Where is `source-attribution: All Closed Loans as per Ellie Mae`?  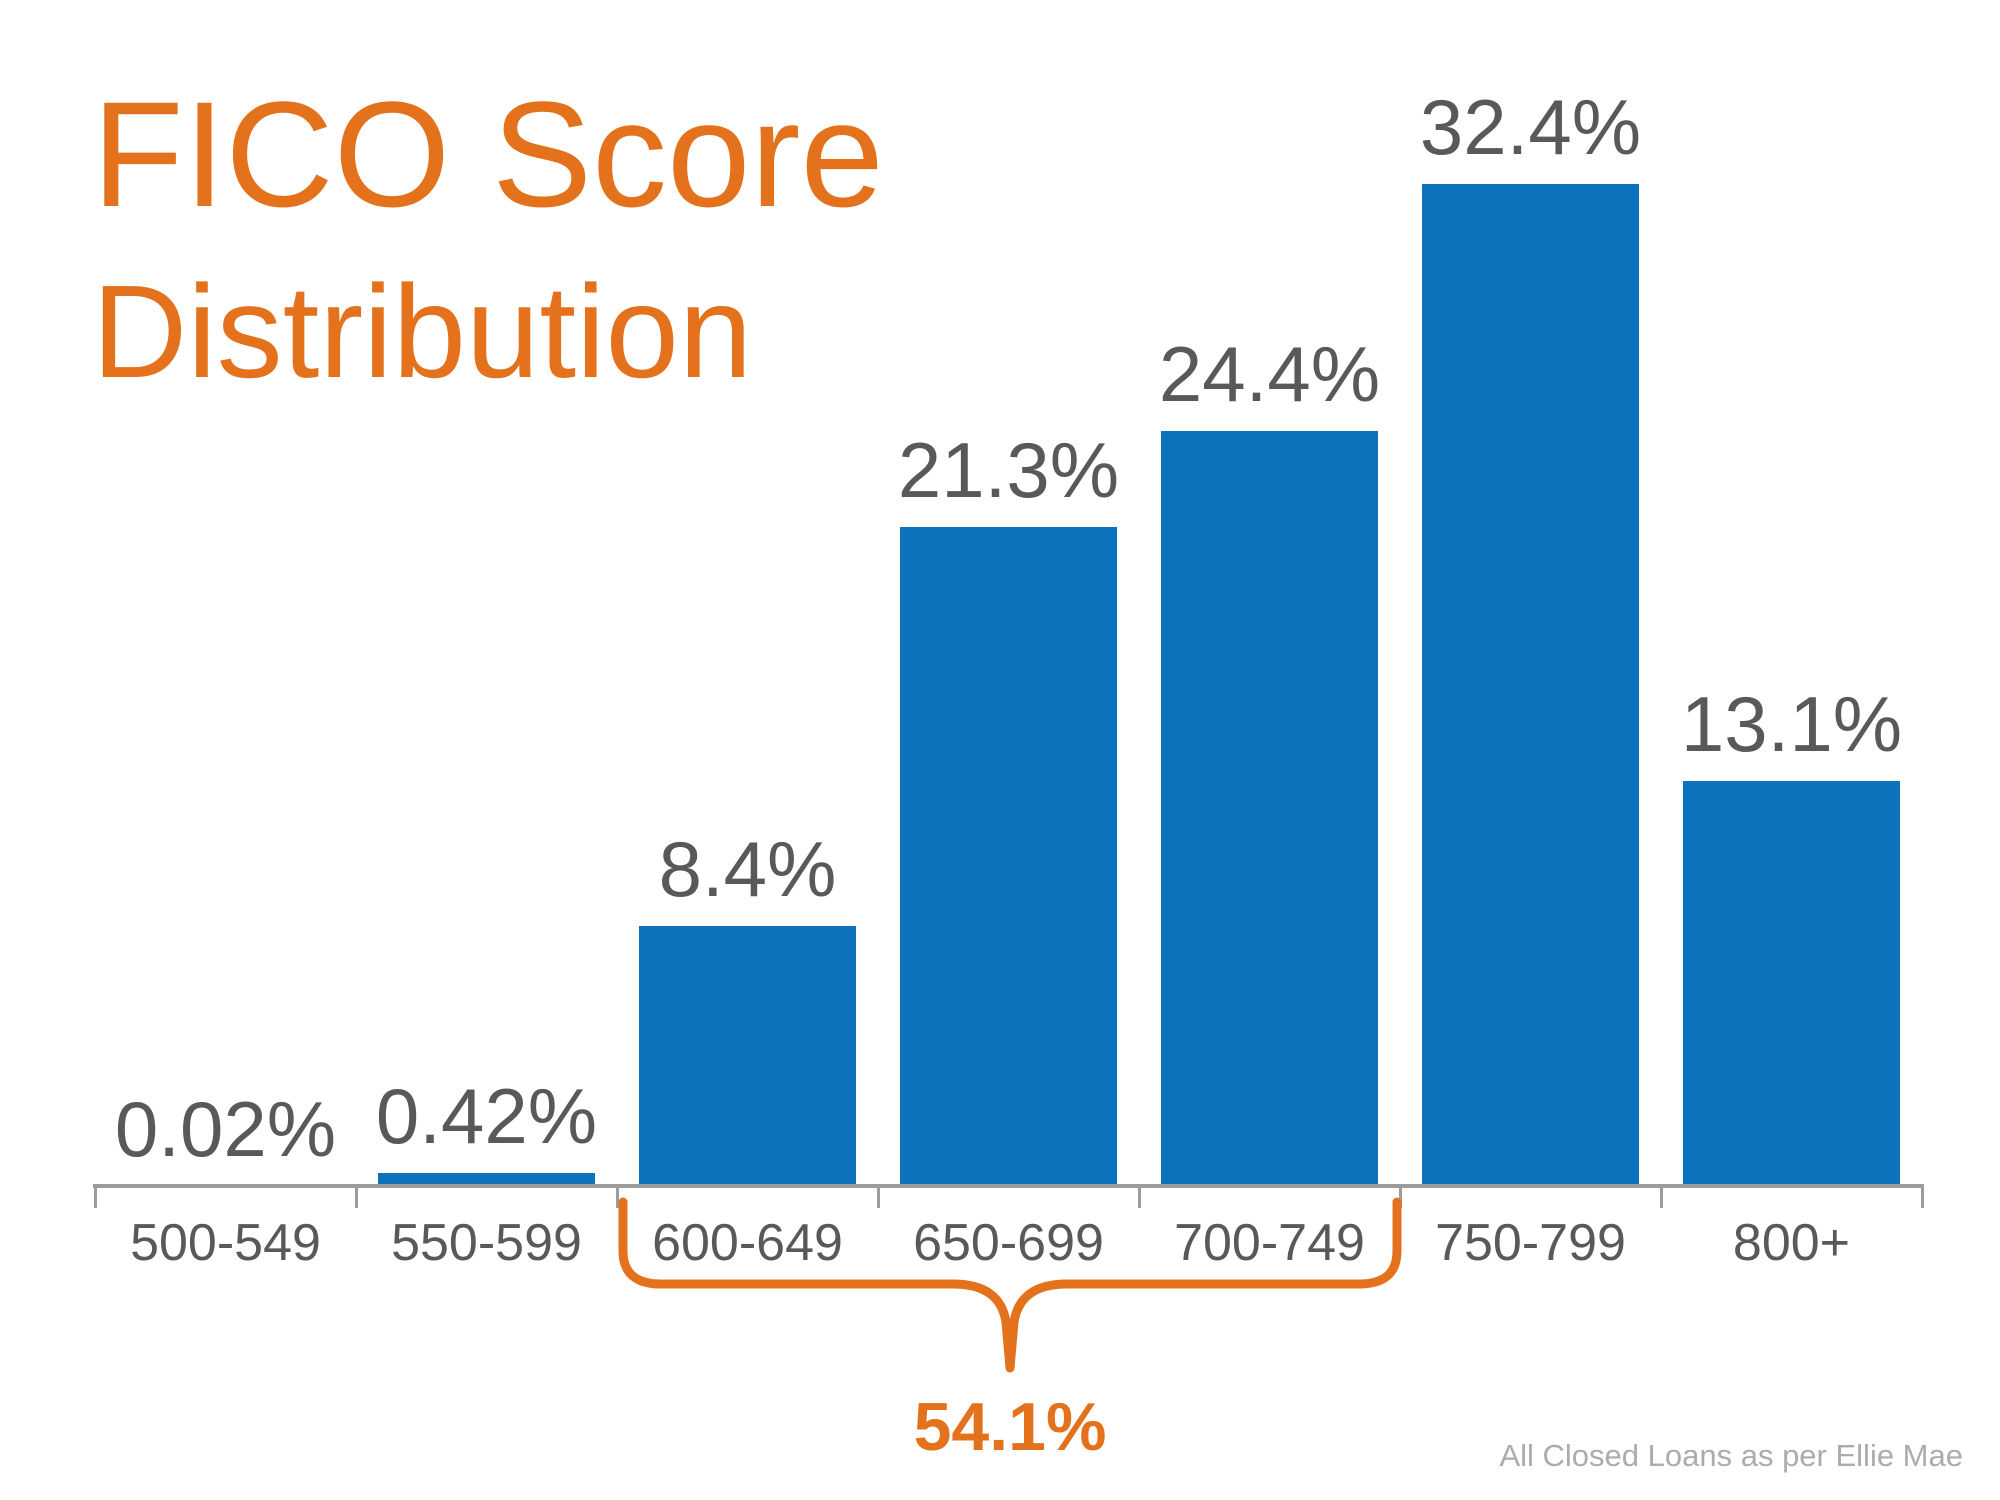
source-attribution: All Closed Loans as per Ellie Mae is located at coordinates (1731, 1455).